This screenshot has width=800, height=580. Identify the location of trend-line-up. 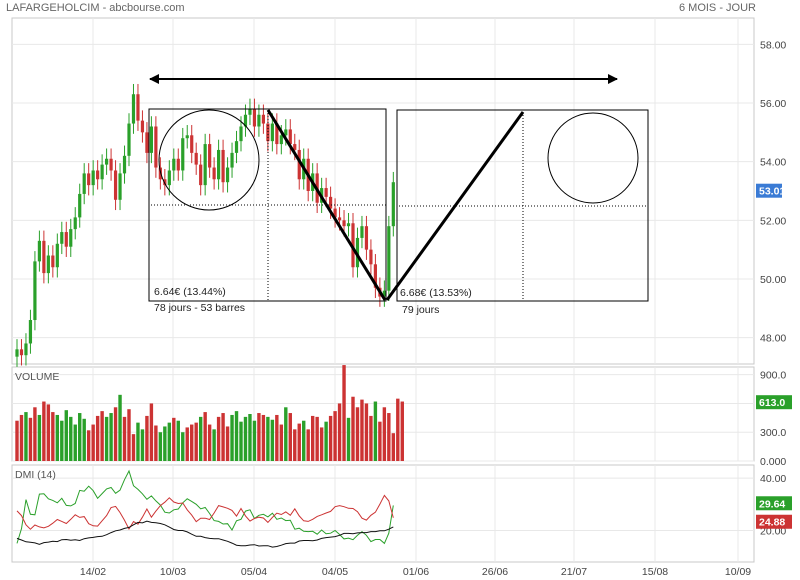
(455, 206).